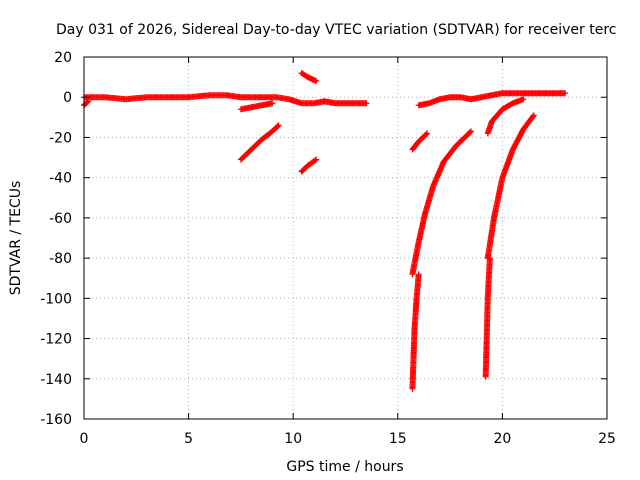 This screenshot has height=480, width=640. I want to click on x-axis-label: GPS time / hours, so click(344, 467).